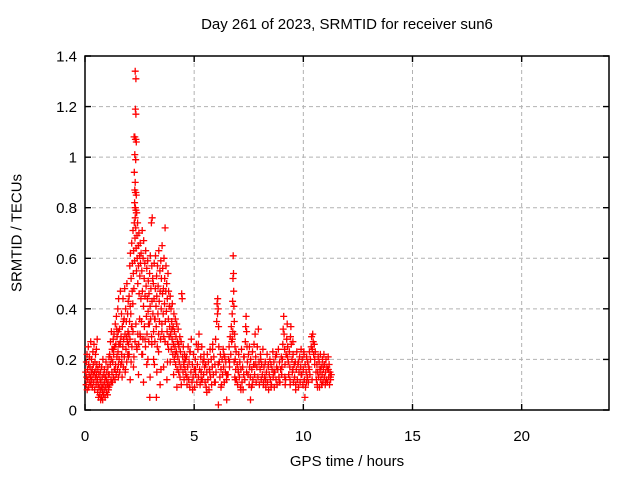 The height and width of the screenshot is (480, 640). Describe the element at coordinates (66, 57) in the screenshot. I see `y-tick-label: 1.4` at that location.